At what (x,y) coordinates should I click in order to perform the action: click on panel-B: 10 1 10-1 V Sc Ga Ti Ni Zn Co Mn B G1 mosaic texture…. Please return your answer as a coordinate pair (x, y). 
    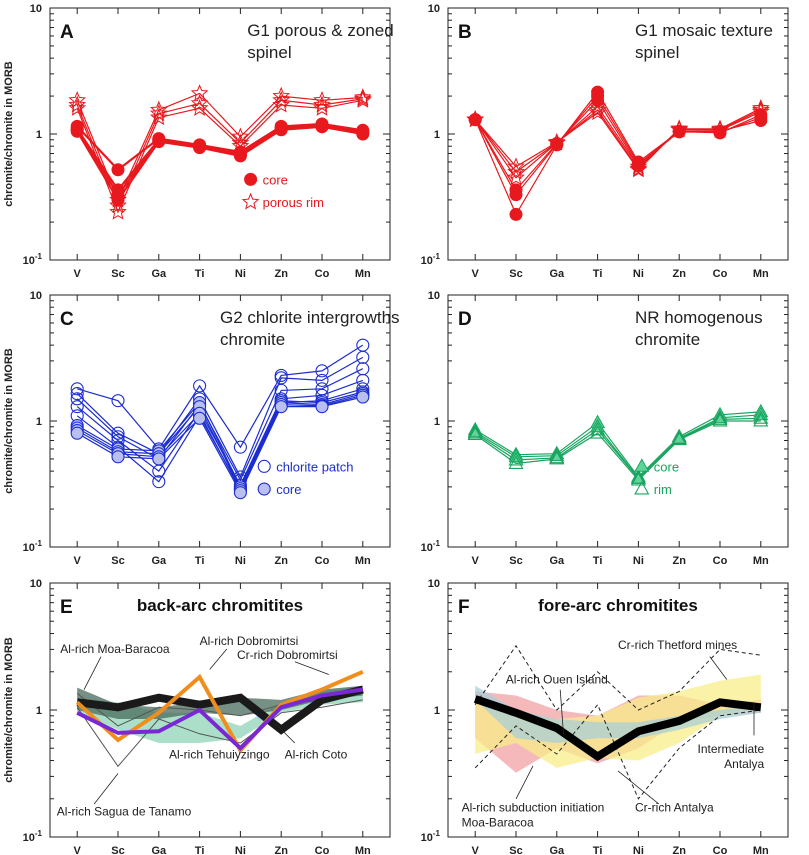
    Looking at the image, I should click on (605, 141).